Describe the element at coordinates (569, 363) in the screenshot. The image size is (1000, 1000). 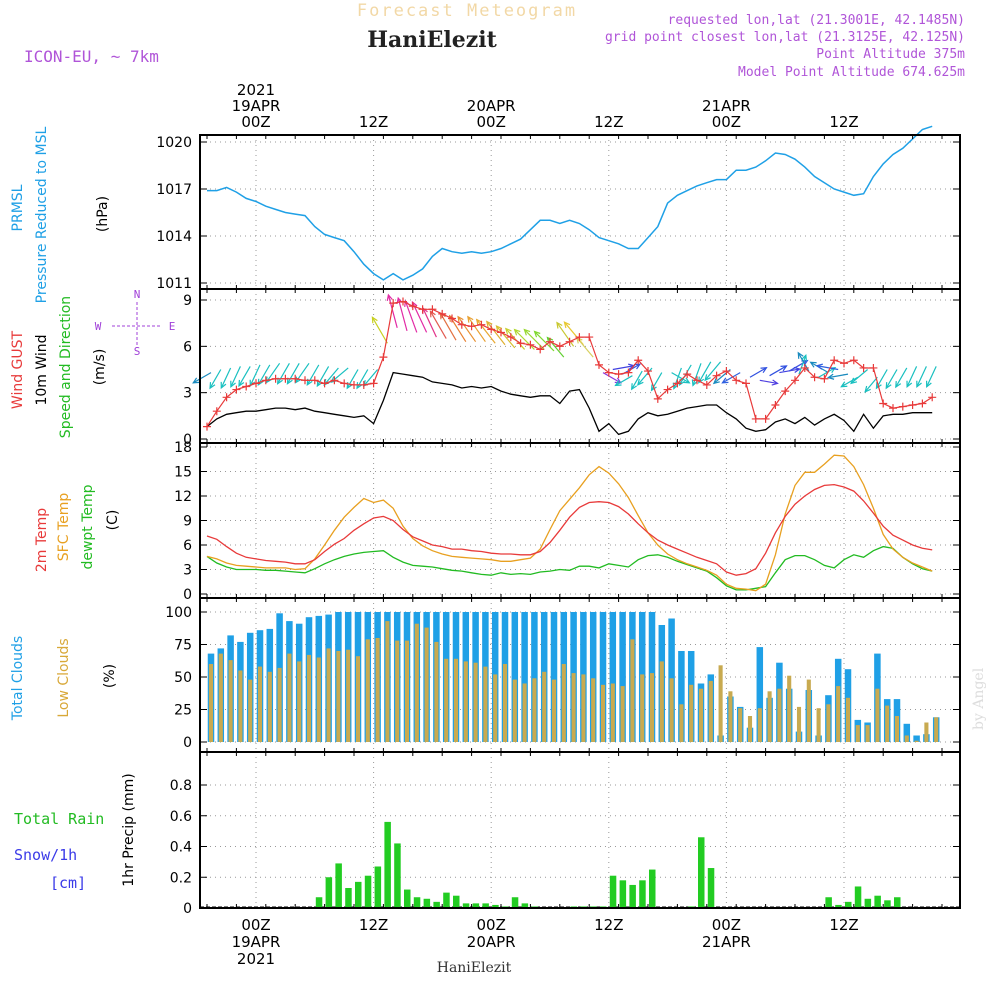
I see `wind-gust-line` at that location.